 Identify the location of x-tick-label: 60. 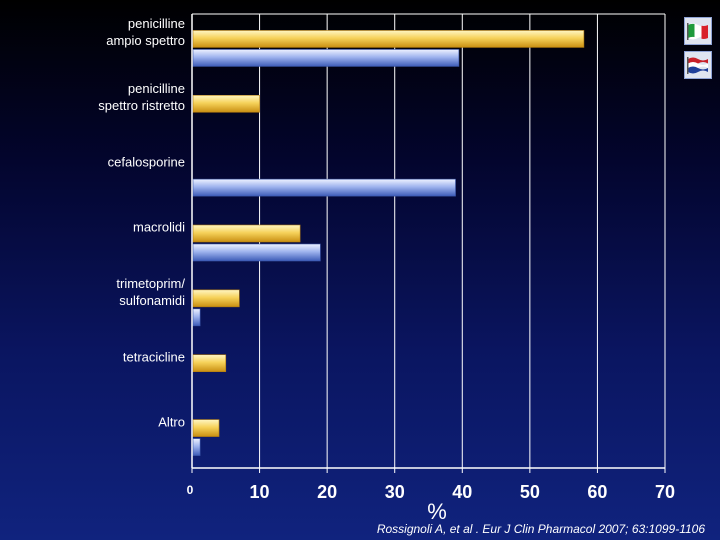
(597, 492).